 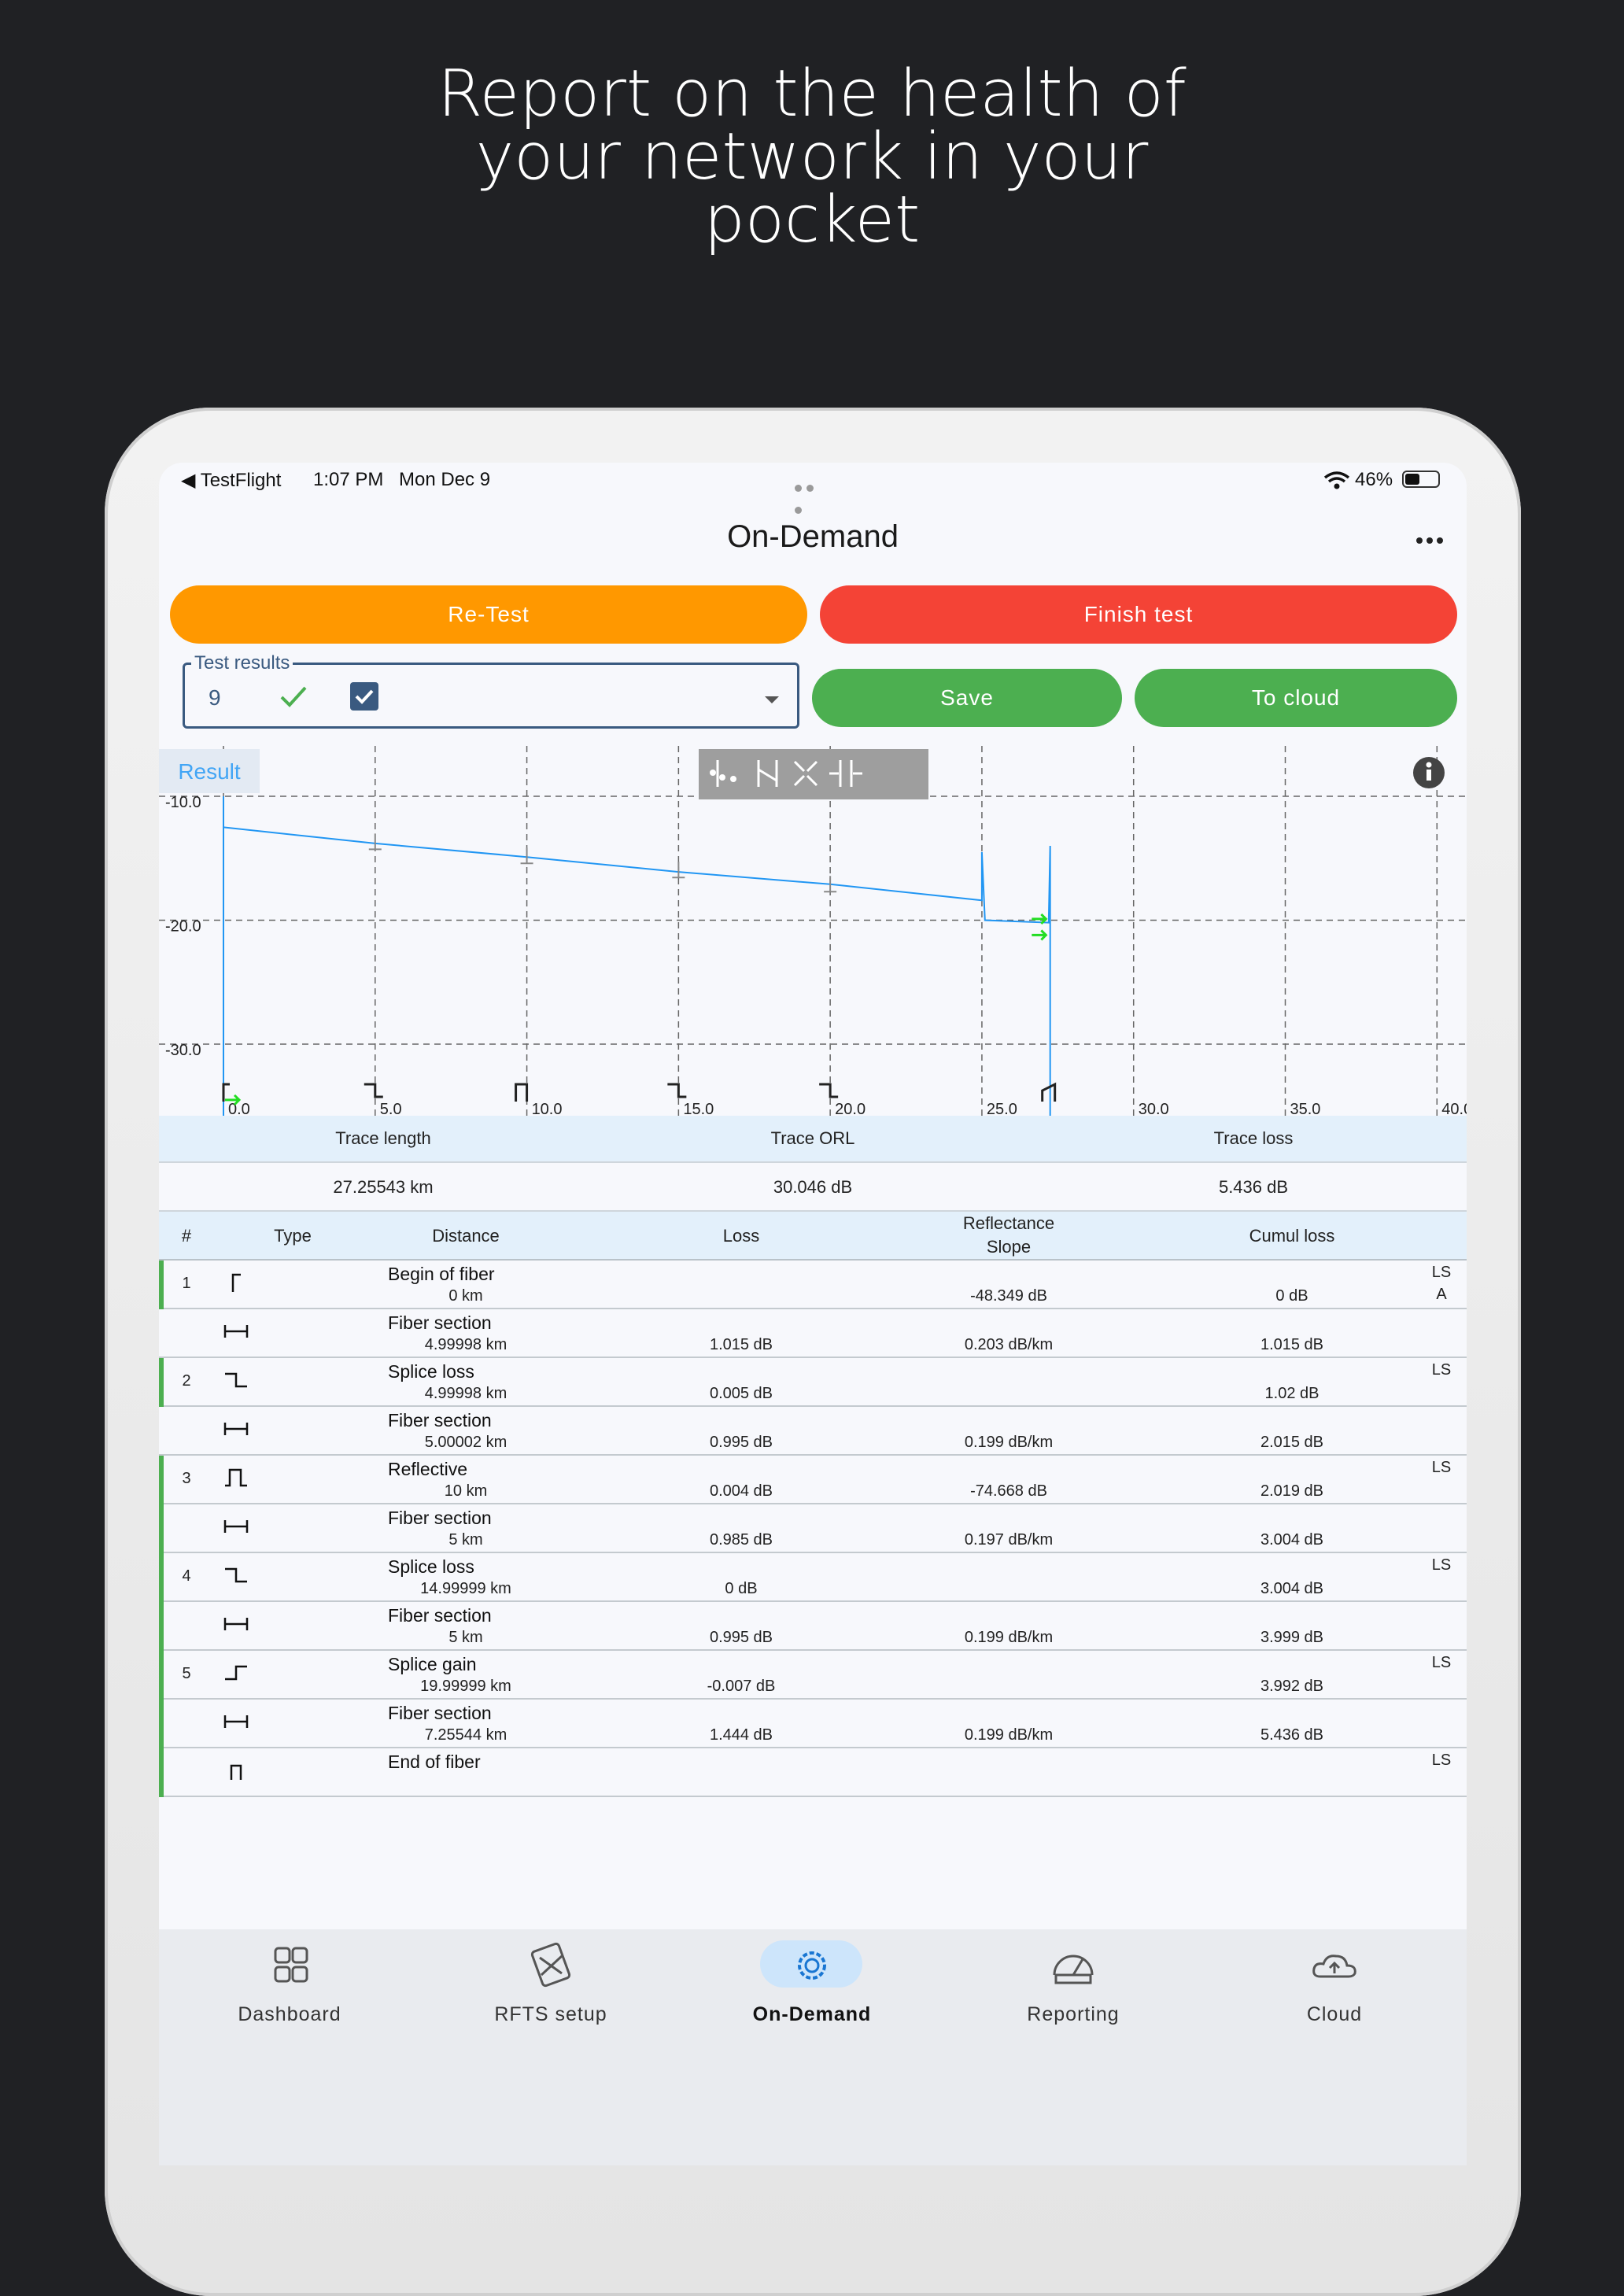 What do you see at coordinates (813, 2047) in the screenshot?
I see `bottom-navigation: Dashboard RFTS setup On-Demand Reporting` at bounding box center [813, 2047].